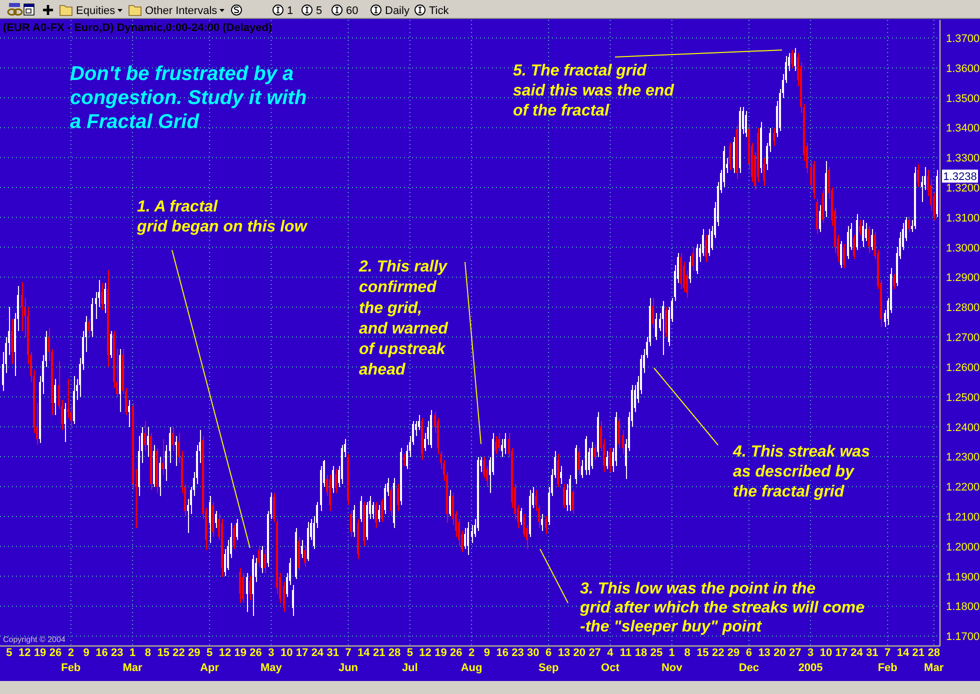 This screenshot has width=980, height=694. What do you see at coordinates (963, 547) in the screenshot?
I see `y-tick-label: 1.2000` at bounding box center [963, 547].